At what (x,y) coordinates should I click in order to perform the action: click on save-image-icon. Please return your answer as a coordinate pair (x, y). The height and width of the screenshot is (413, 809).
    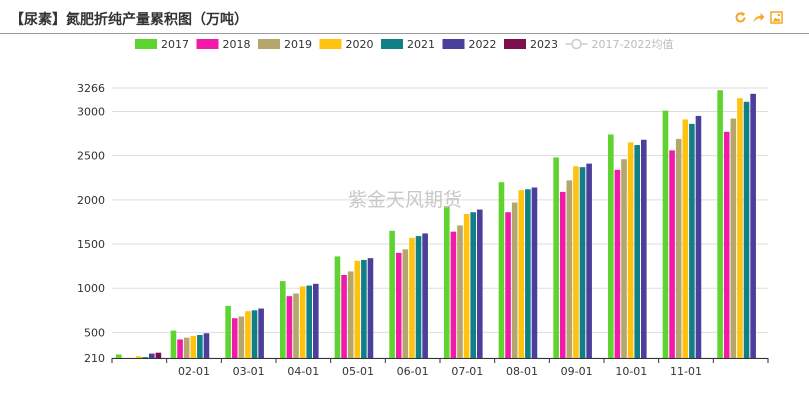
    Looking at the image, I should click on (776, 17).